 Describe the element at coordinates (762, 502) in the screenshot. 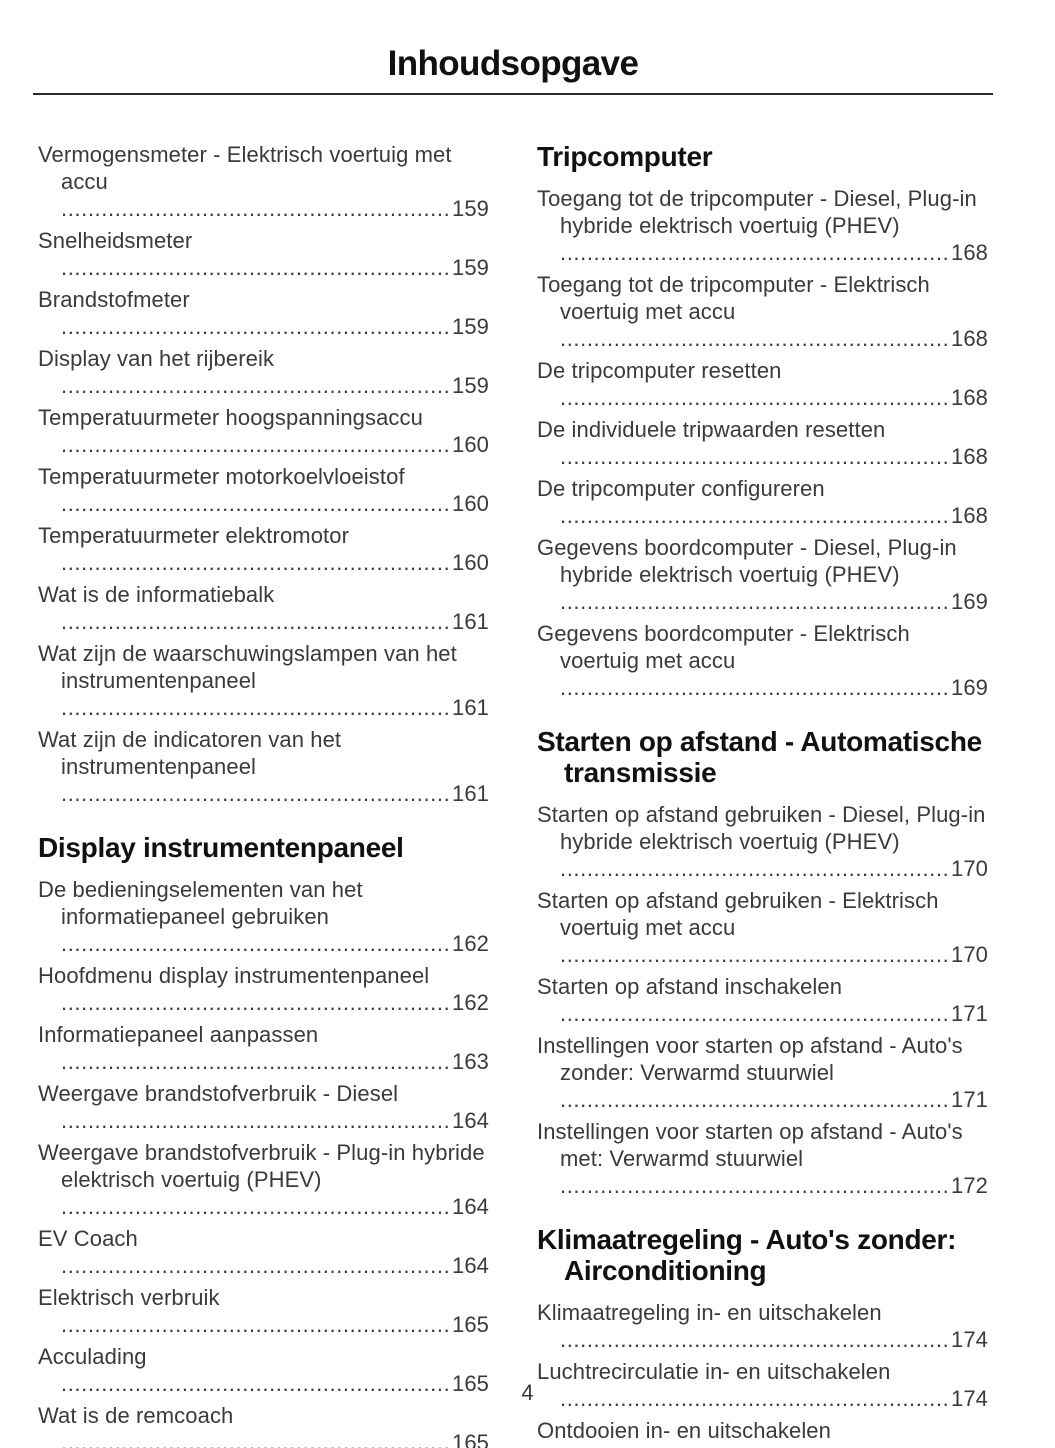

I see `toc-entry: De tripcomputer configureren 168` at that location.